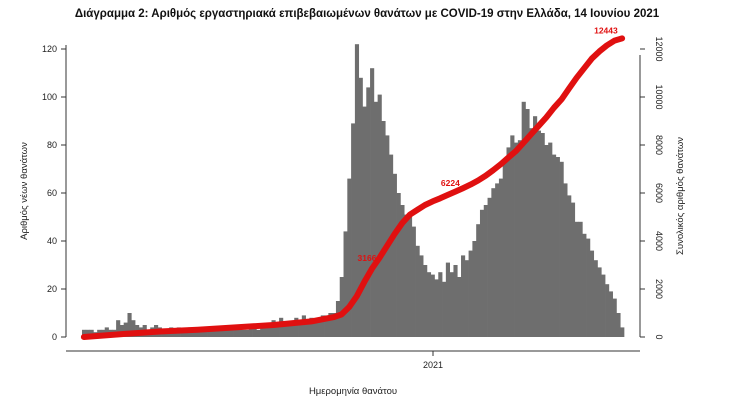 This screenshot has height=407, width=734. I want to click on line-annotation: 12443, so click(606, 30).